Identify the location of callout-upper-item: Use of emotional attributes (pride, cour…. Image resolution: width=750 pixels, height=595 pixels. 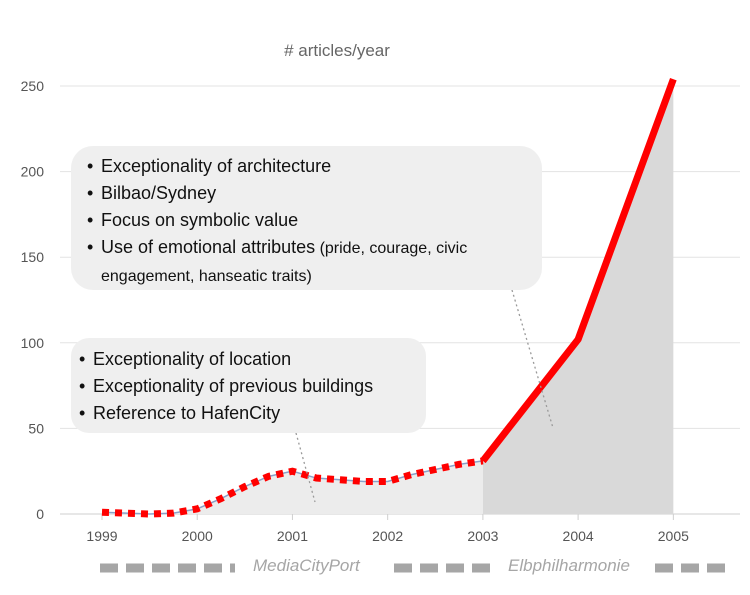
(309, 262).